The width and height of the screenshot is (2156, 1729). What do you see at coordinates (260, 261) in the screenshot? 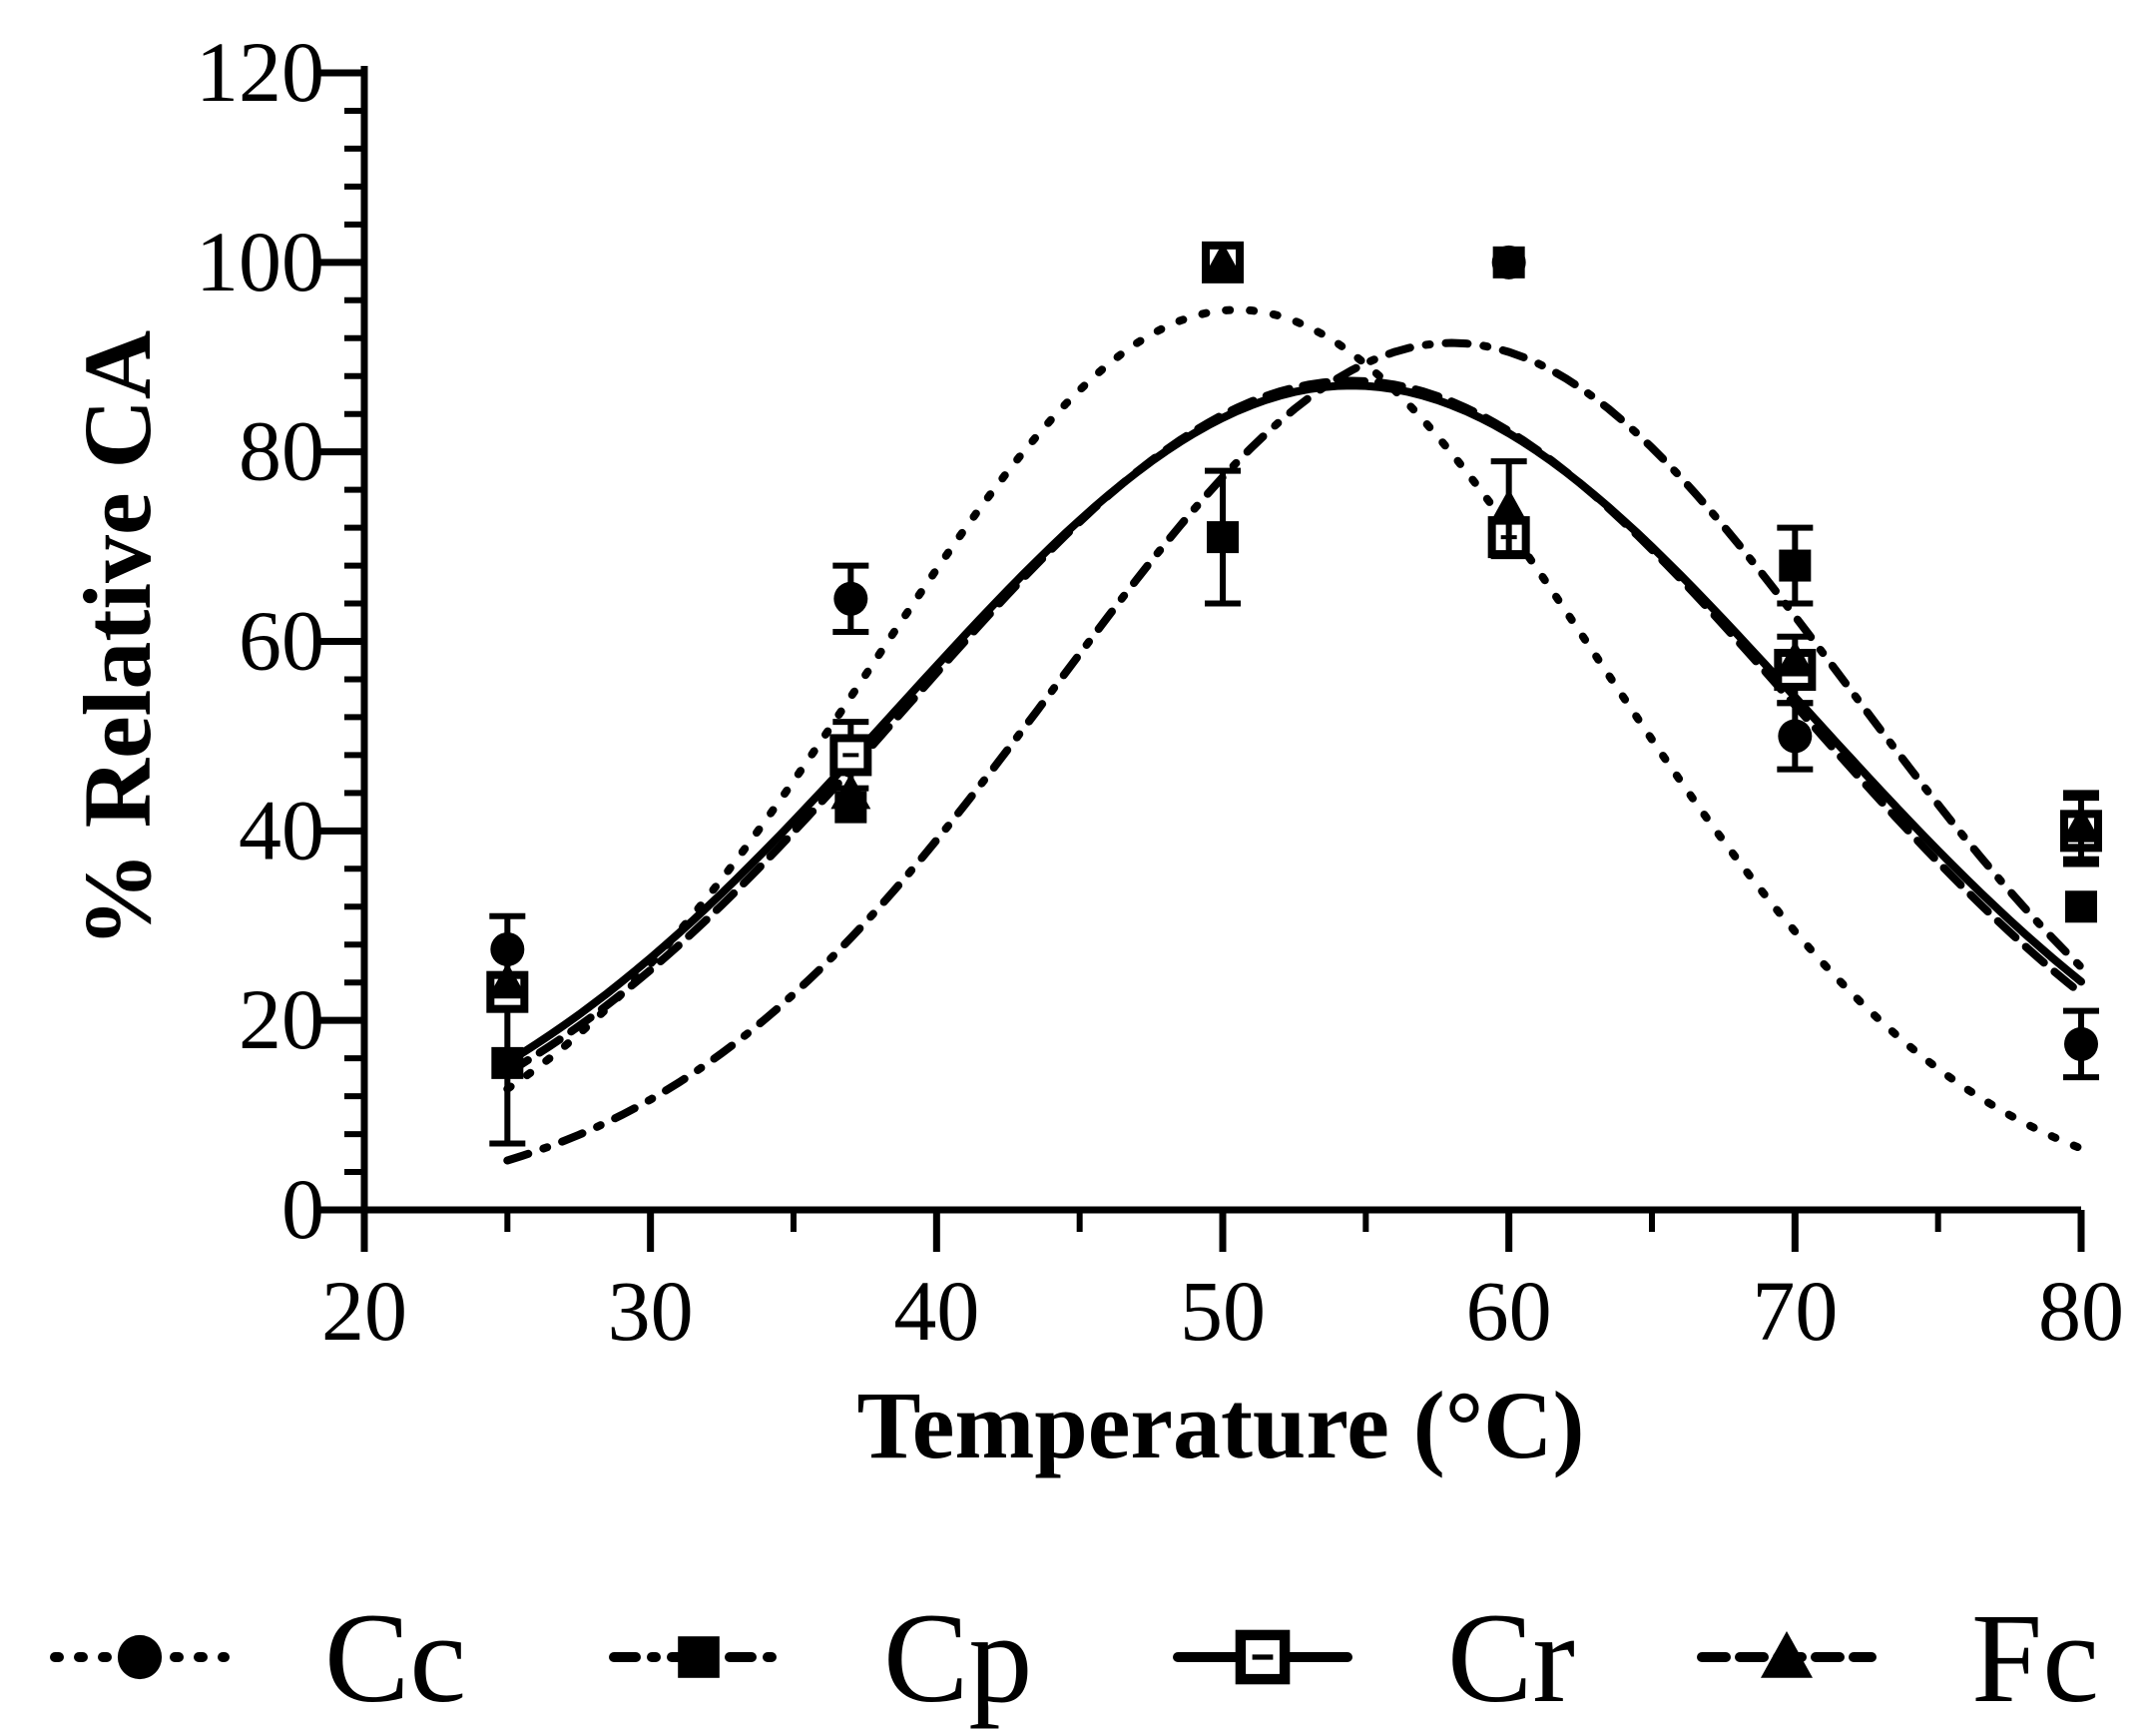
I see `y-tick-label: 100` at bounding box center [260, 261].